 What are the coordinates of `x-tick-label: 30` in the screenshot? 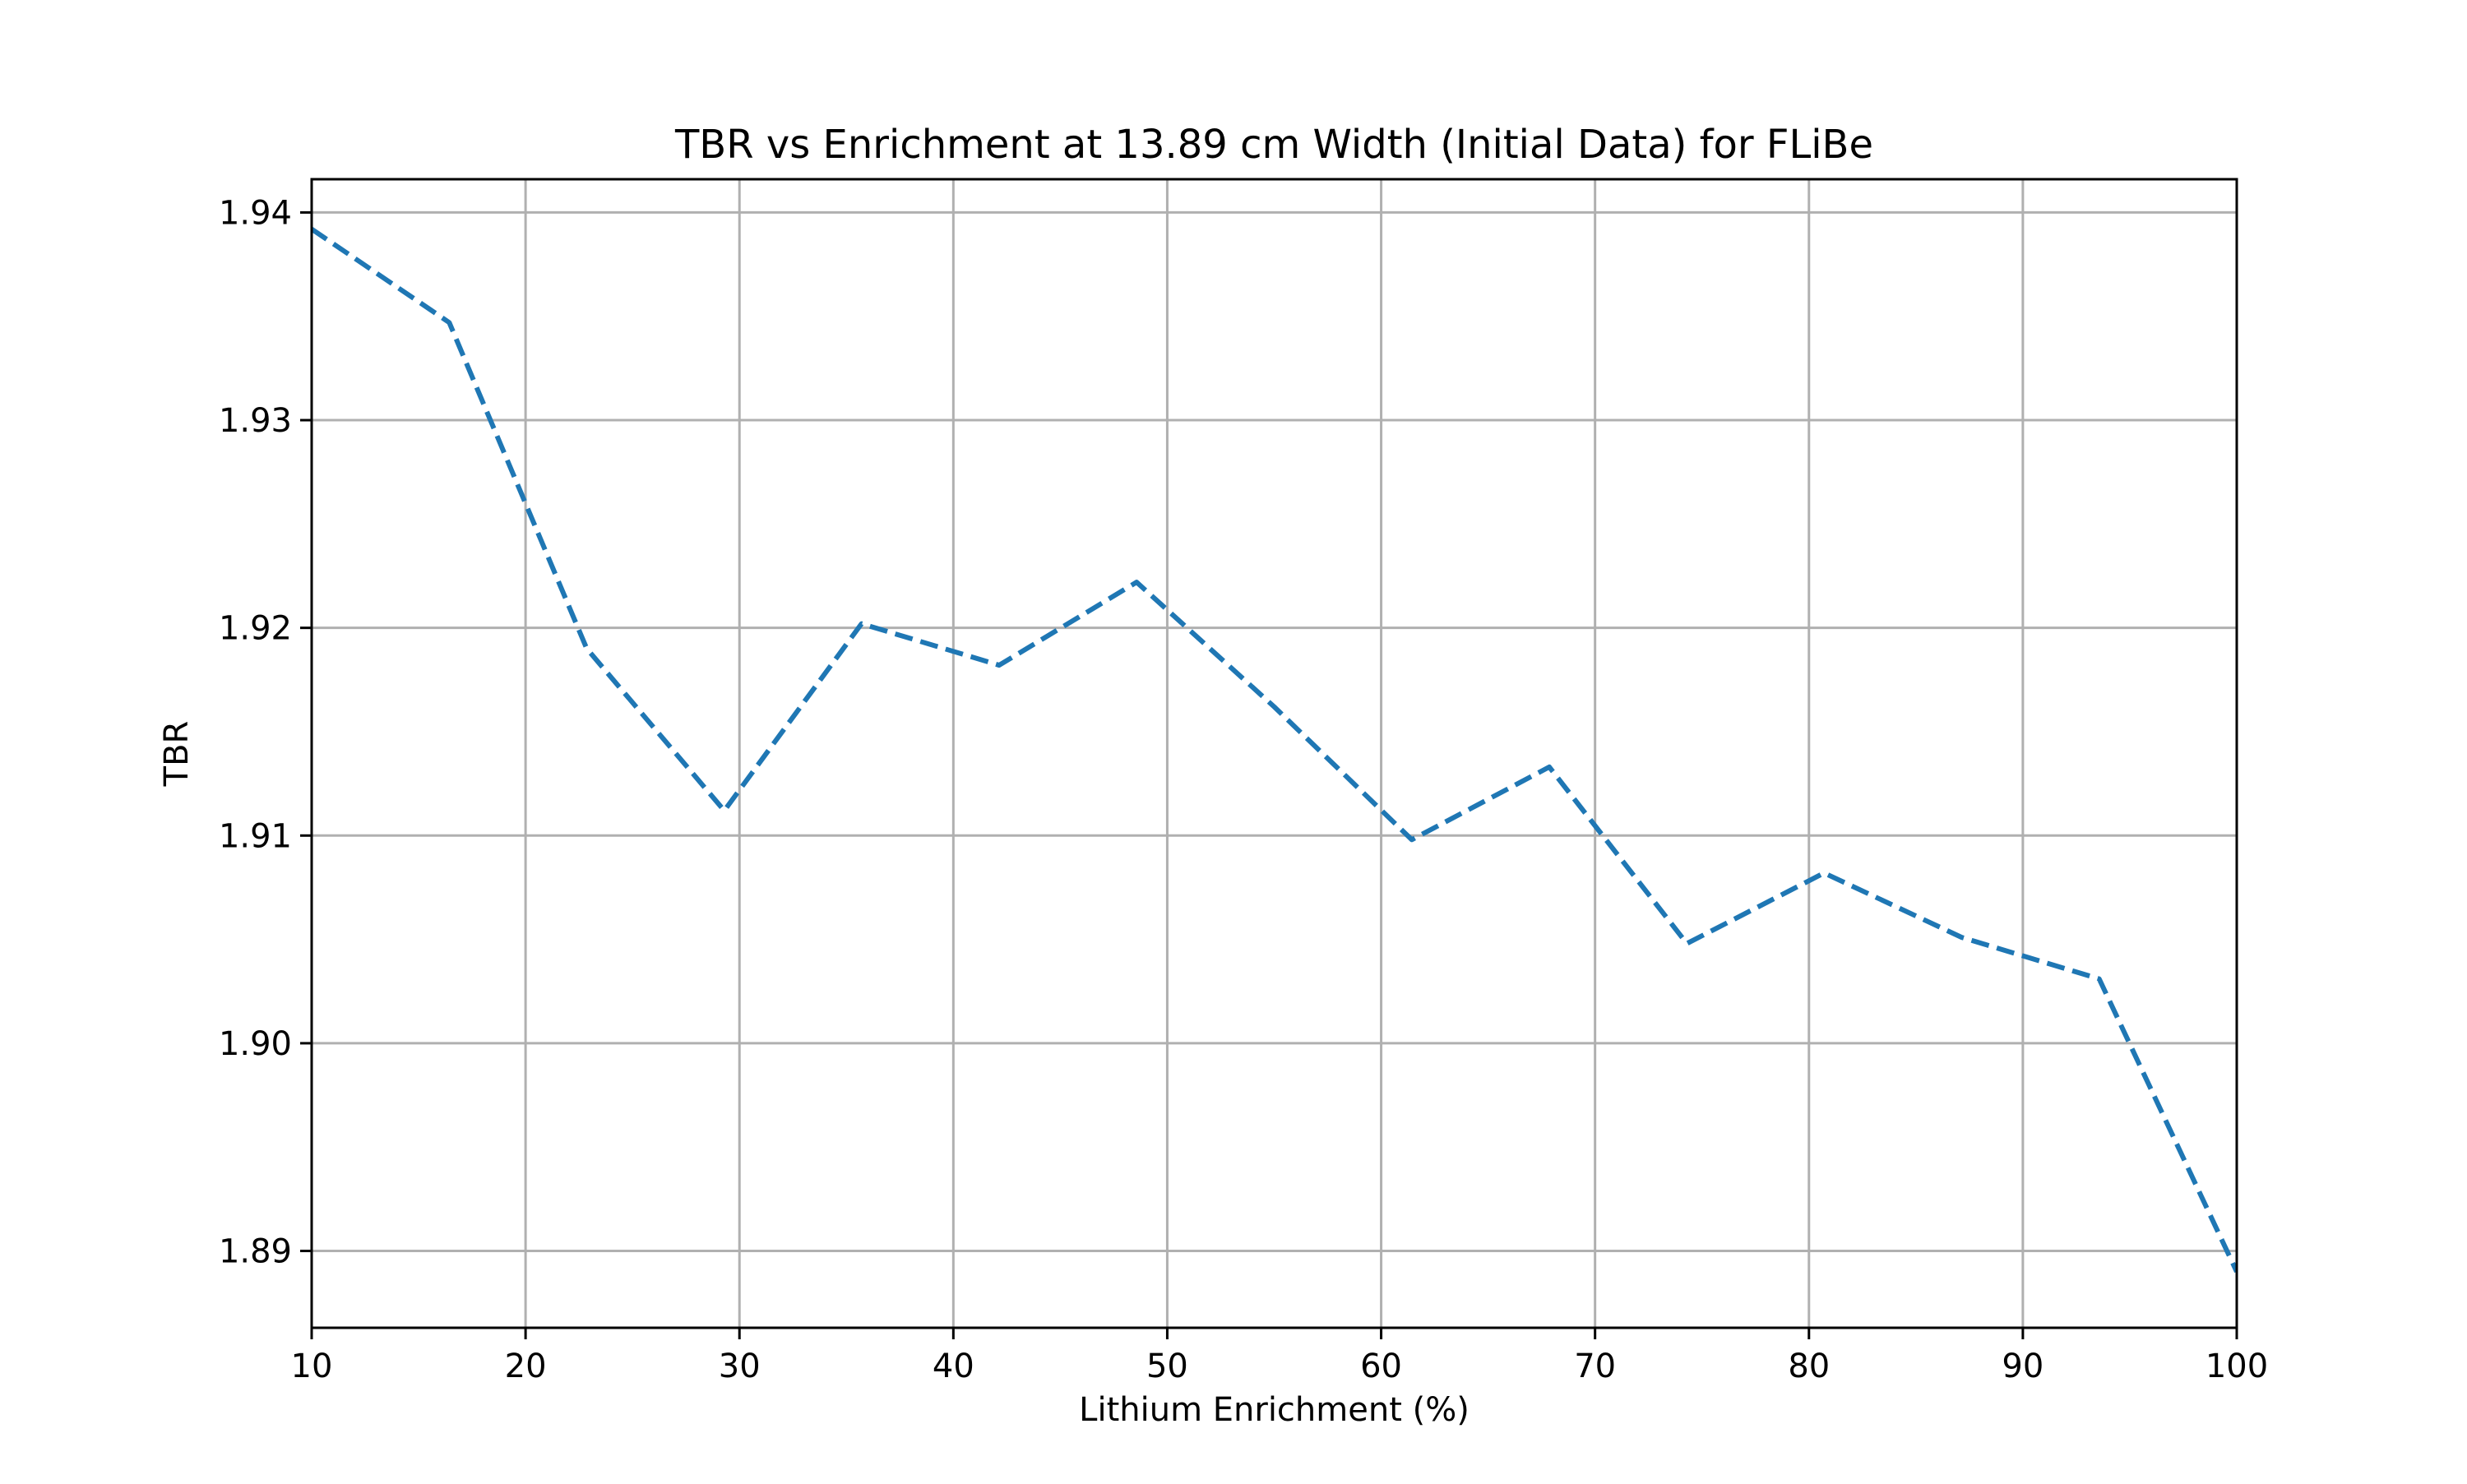 It's located at (740, 1366).